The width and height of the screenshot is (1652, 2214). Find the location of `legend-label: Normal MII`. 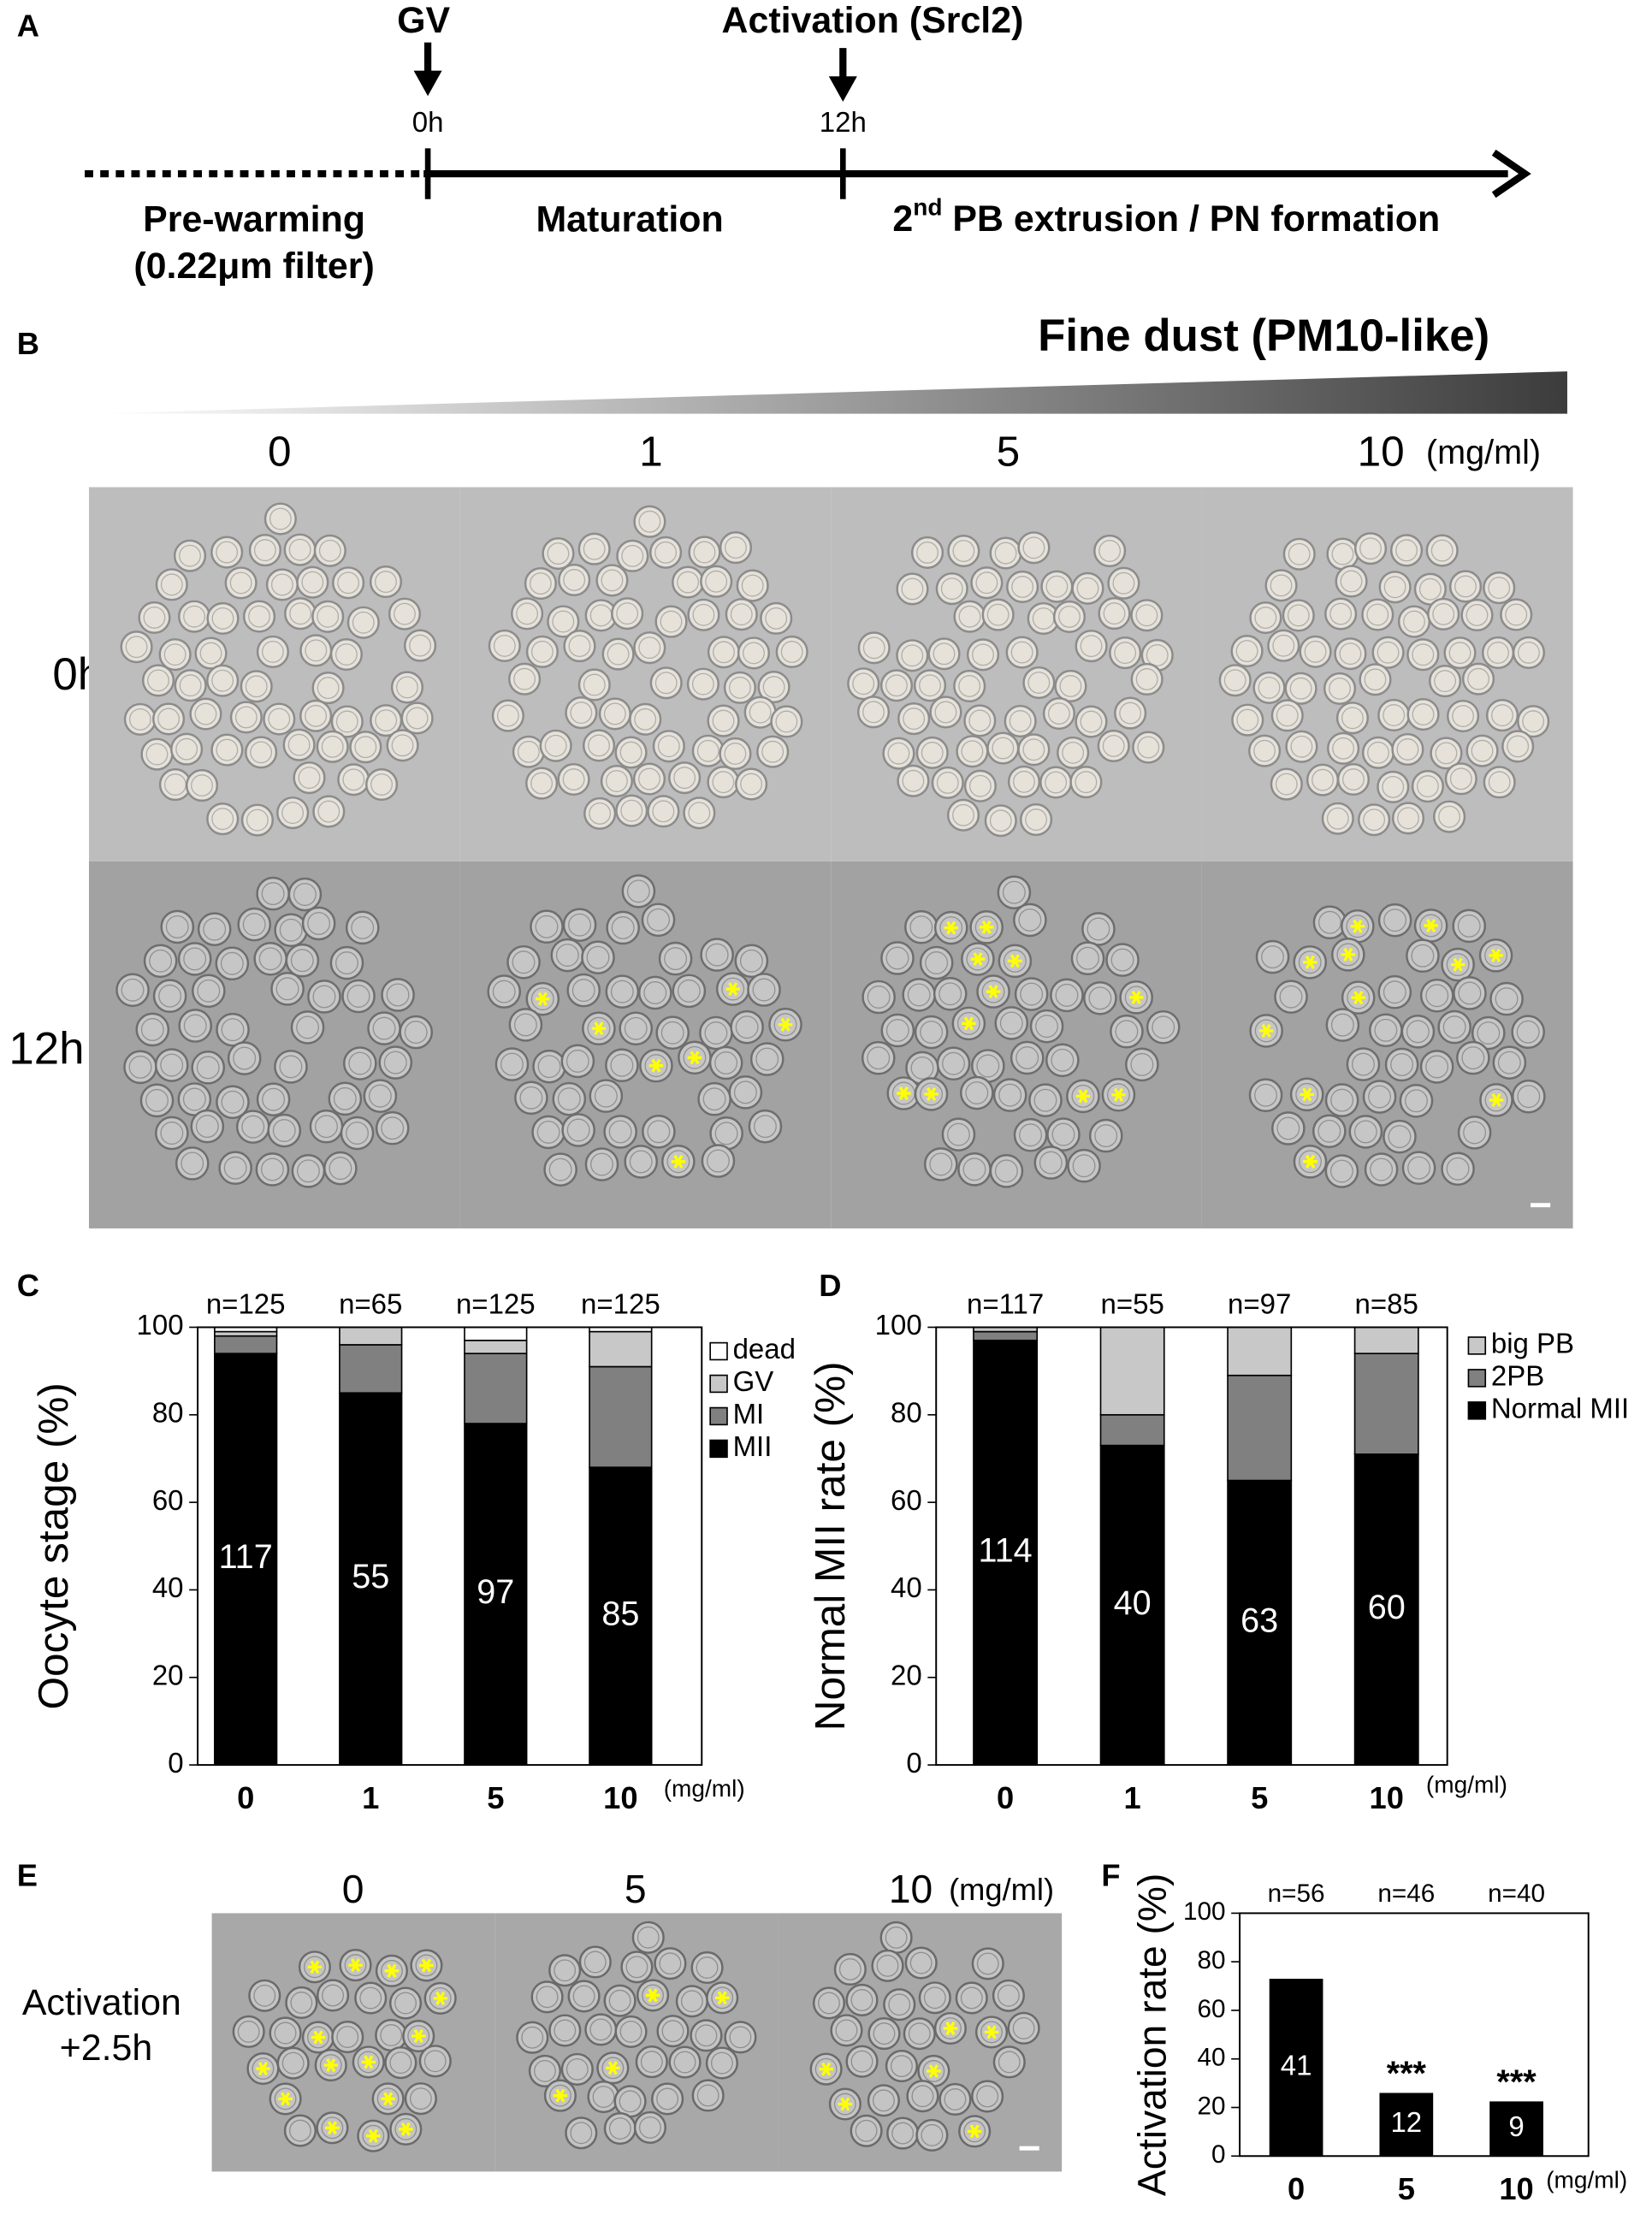

legend-label: Normal MII is located at coordinates (1560, 1408).